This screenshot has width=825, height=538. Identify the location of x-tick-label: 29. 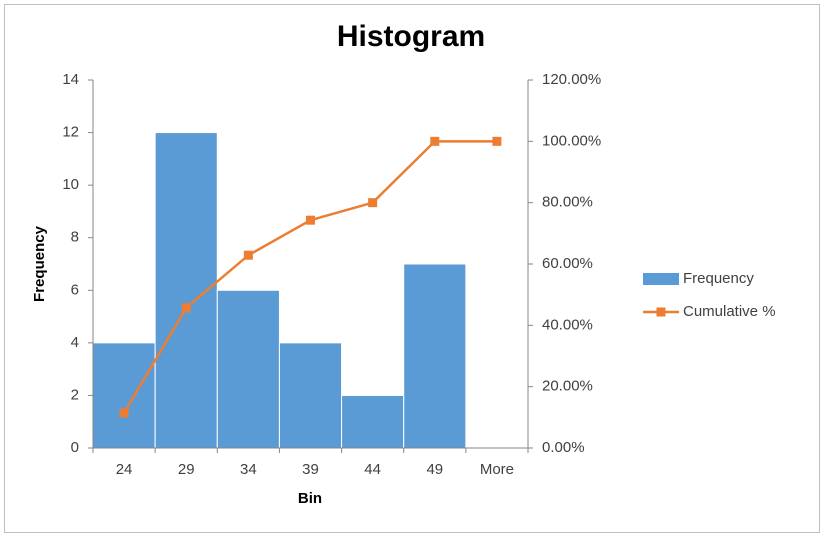
(186, 469).